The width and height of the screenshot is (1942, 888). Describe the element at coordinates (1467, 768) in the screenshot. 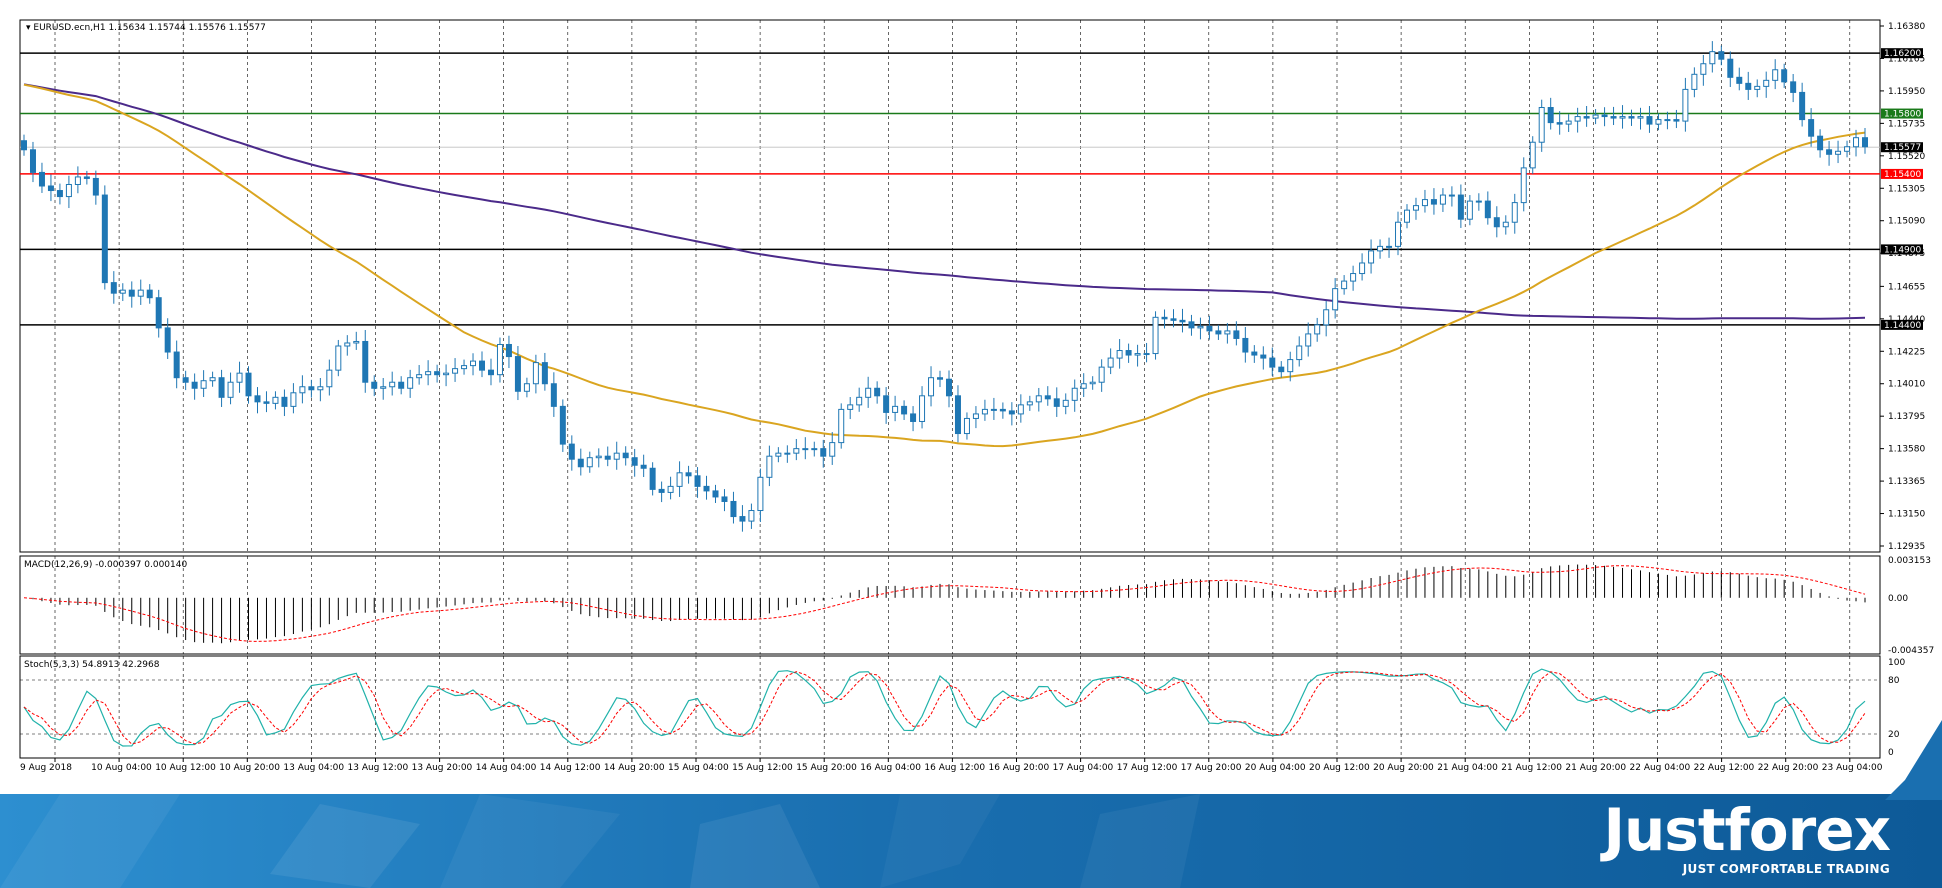

I see `time-tick-label: 21 Aug 04:00` at that location.